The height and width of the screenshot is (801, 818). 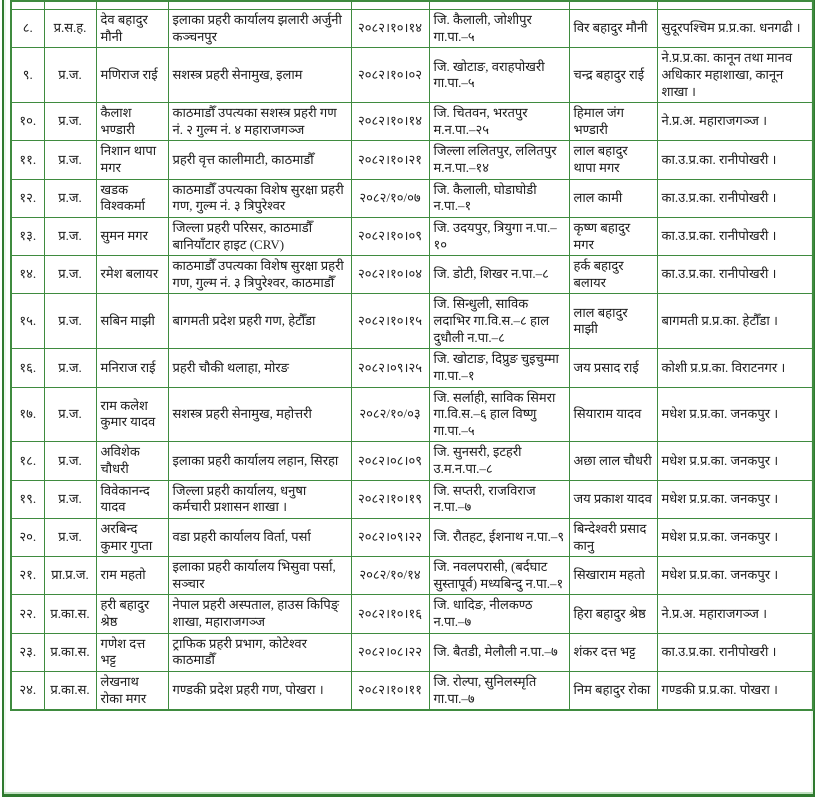 I want to click on cell-sn: १४., so click(x=27, y=275).